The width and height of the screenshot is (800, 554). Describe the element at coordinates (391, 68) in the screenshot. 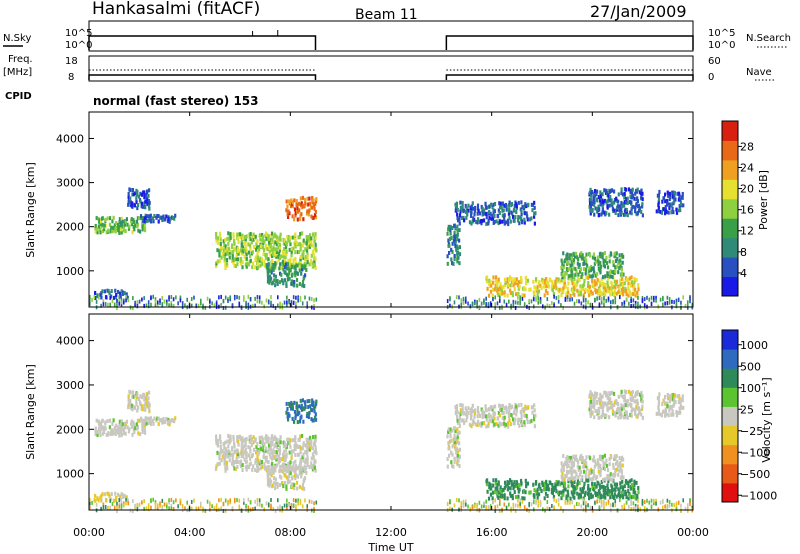

I see `freq-panel-frame` at that location.